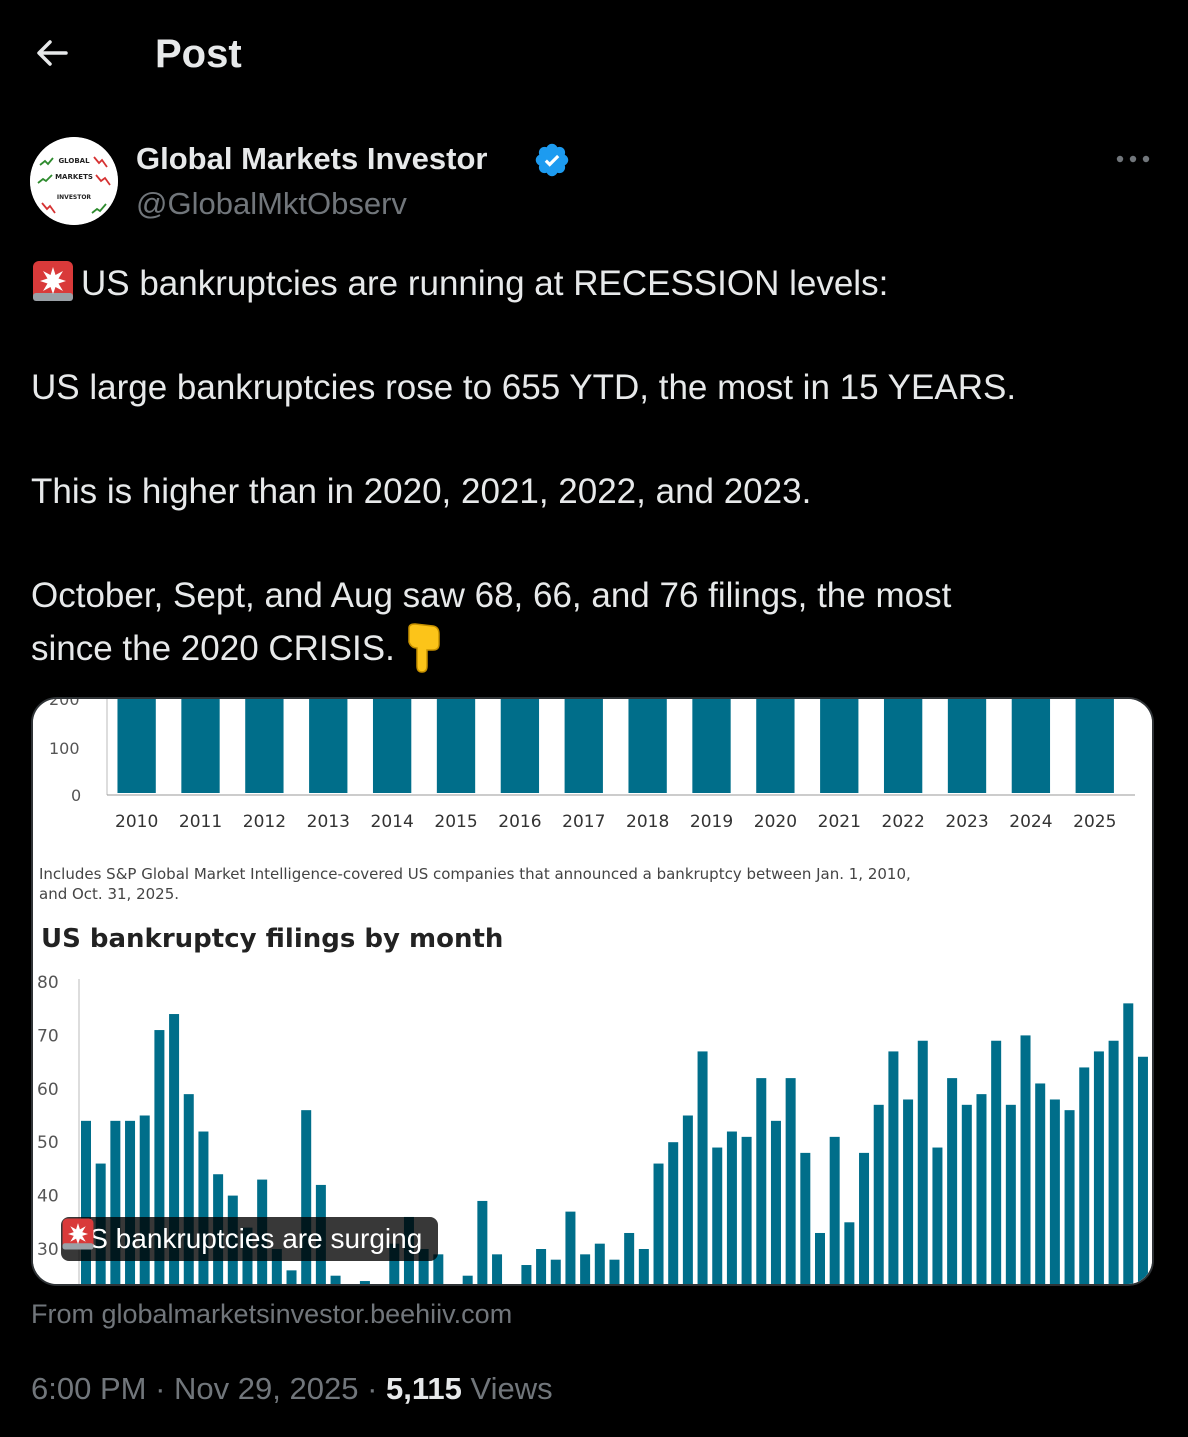 This screenshot has height=1437, width=1188. What do you see at coordinates (552, 160) in the screenshot?
I see `verified-badge-icon` at bounding box center [552, 160].